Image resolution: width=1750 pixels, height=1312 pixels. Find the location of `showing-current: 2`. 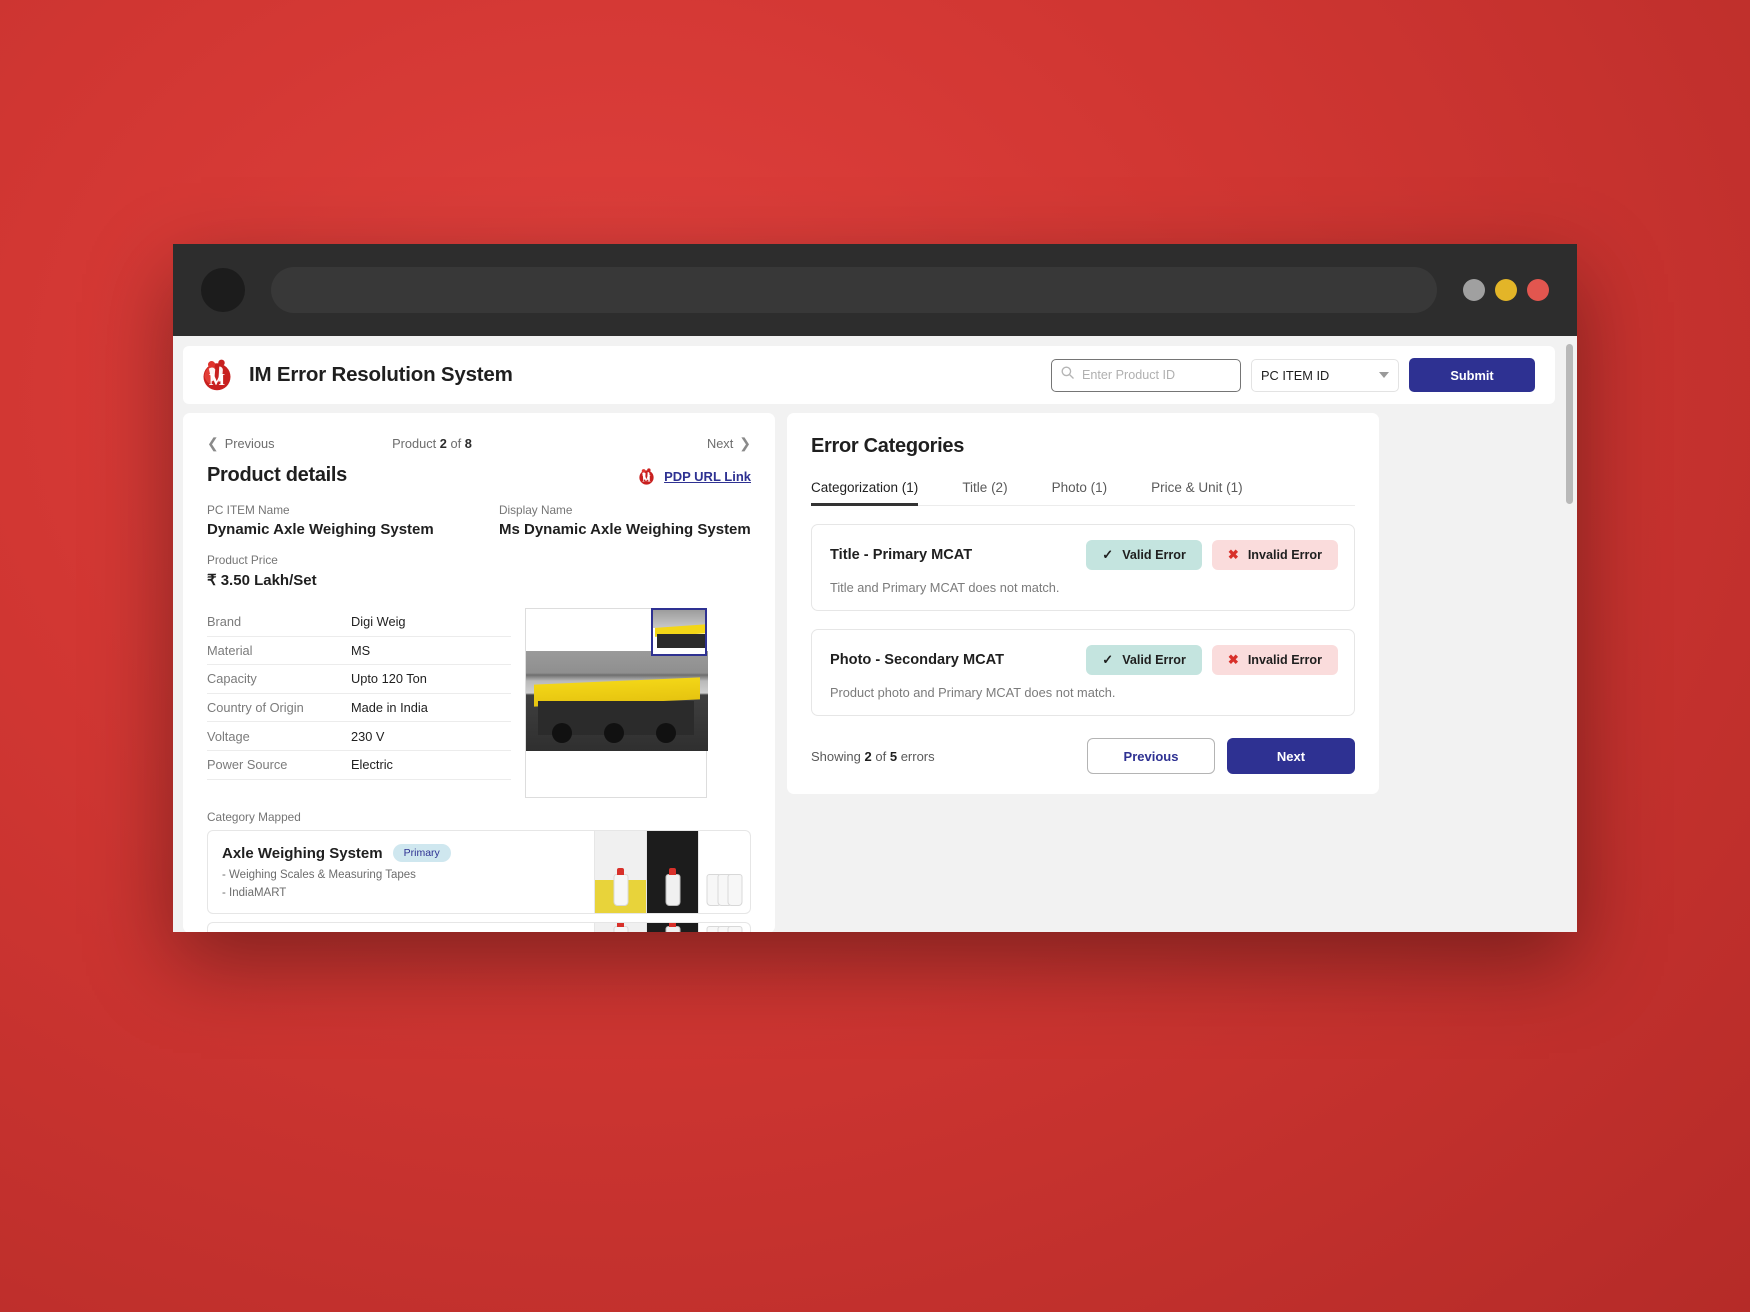

showing-current: 2 is located at coordinates (868, 756).